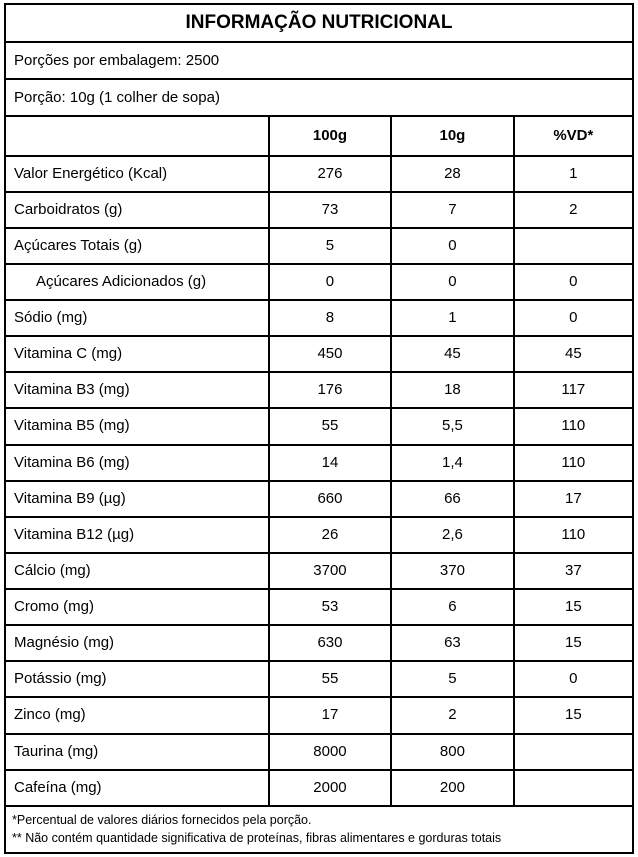 Image resolution: width=638 pixels, height=857 pixels. I want to click on nutrient-label: Vitamina B5 (mg), so click(137, 426).